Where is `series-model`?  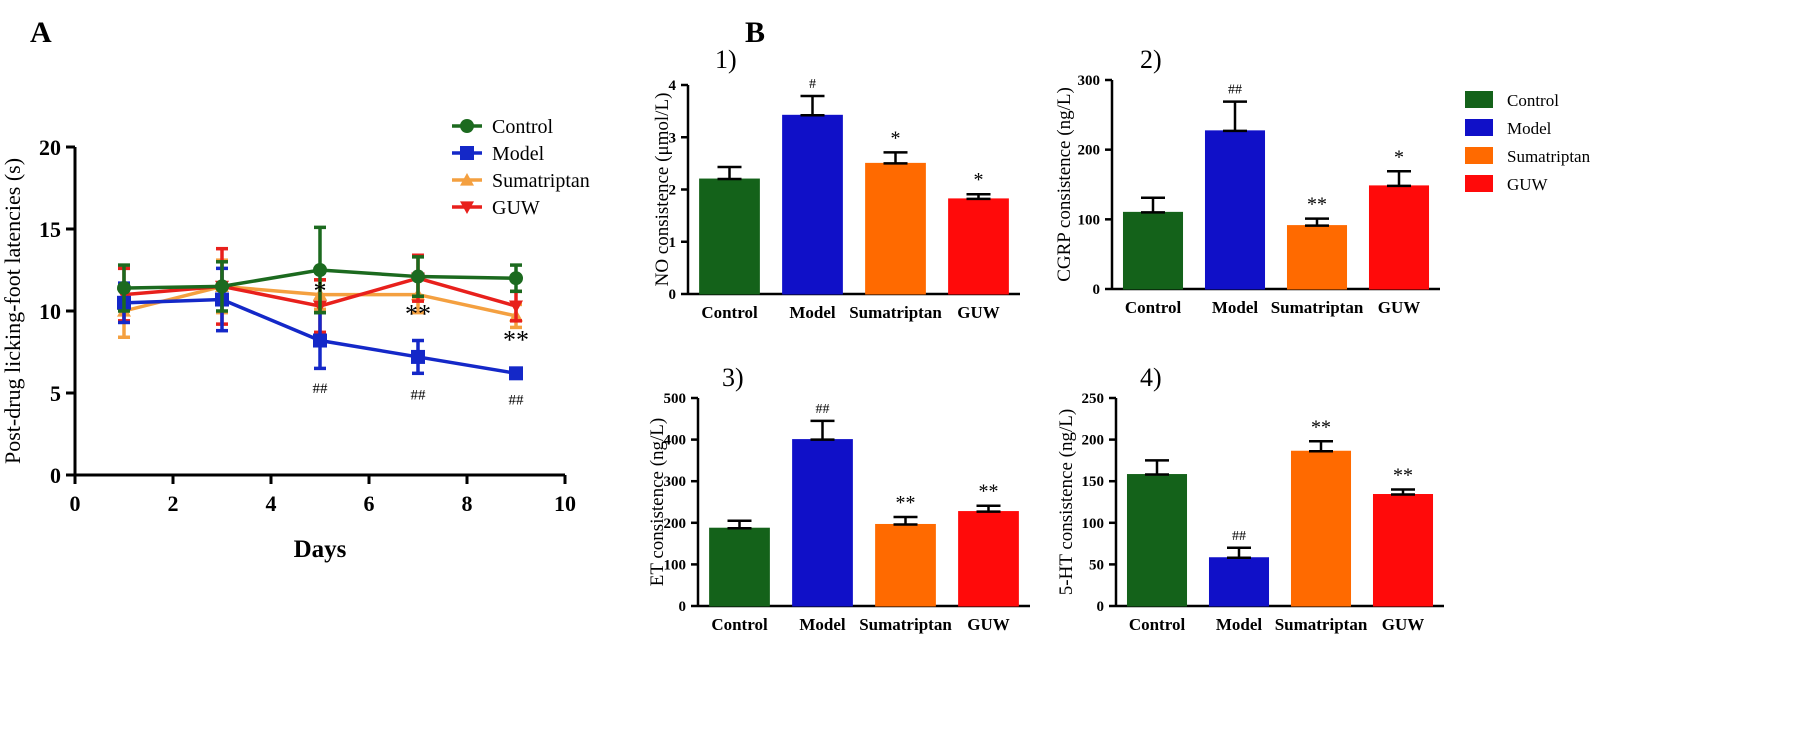 series-model is located at coordinates (320, 323).